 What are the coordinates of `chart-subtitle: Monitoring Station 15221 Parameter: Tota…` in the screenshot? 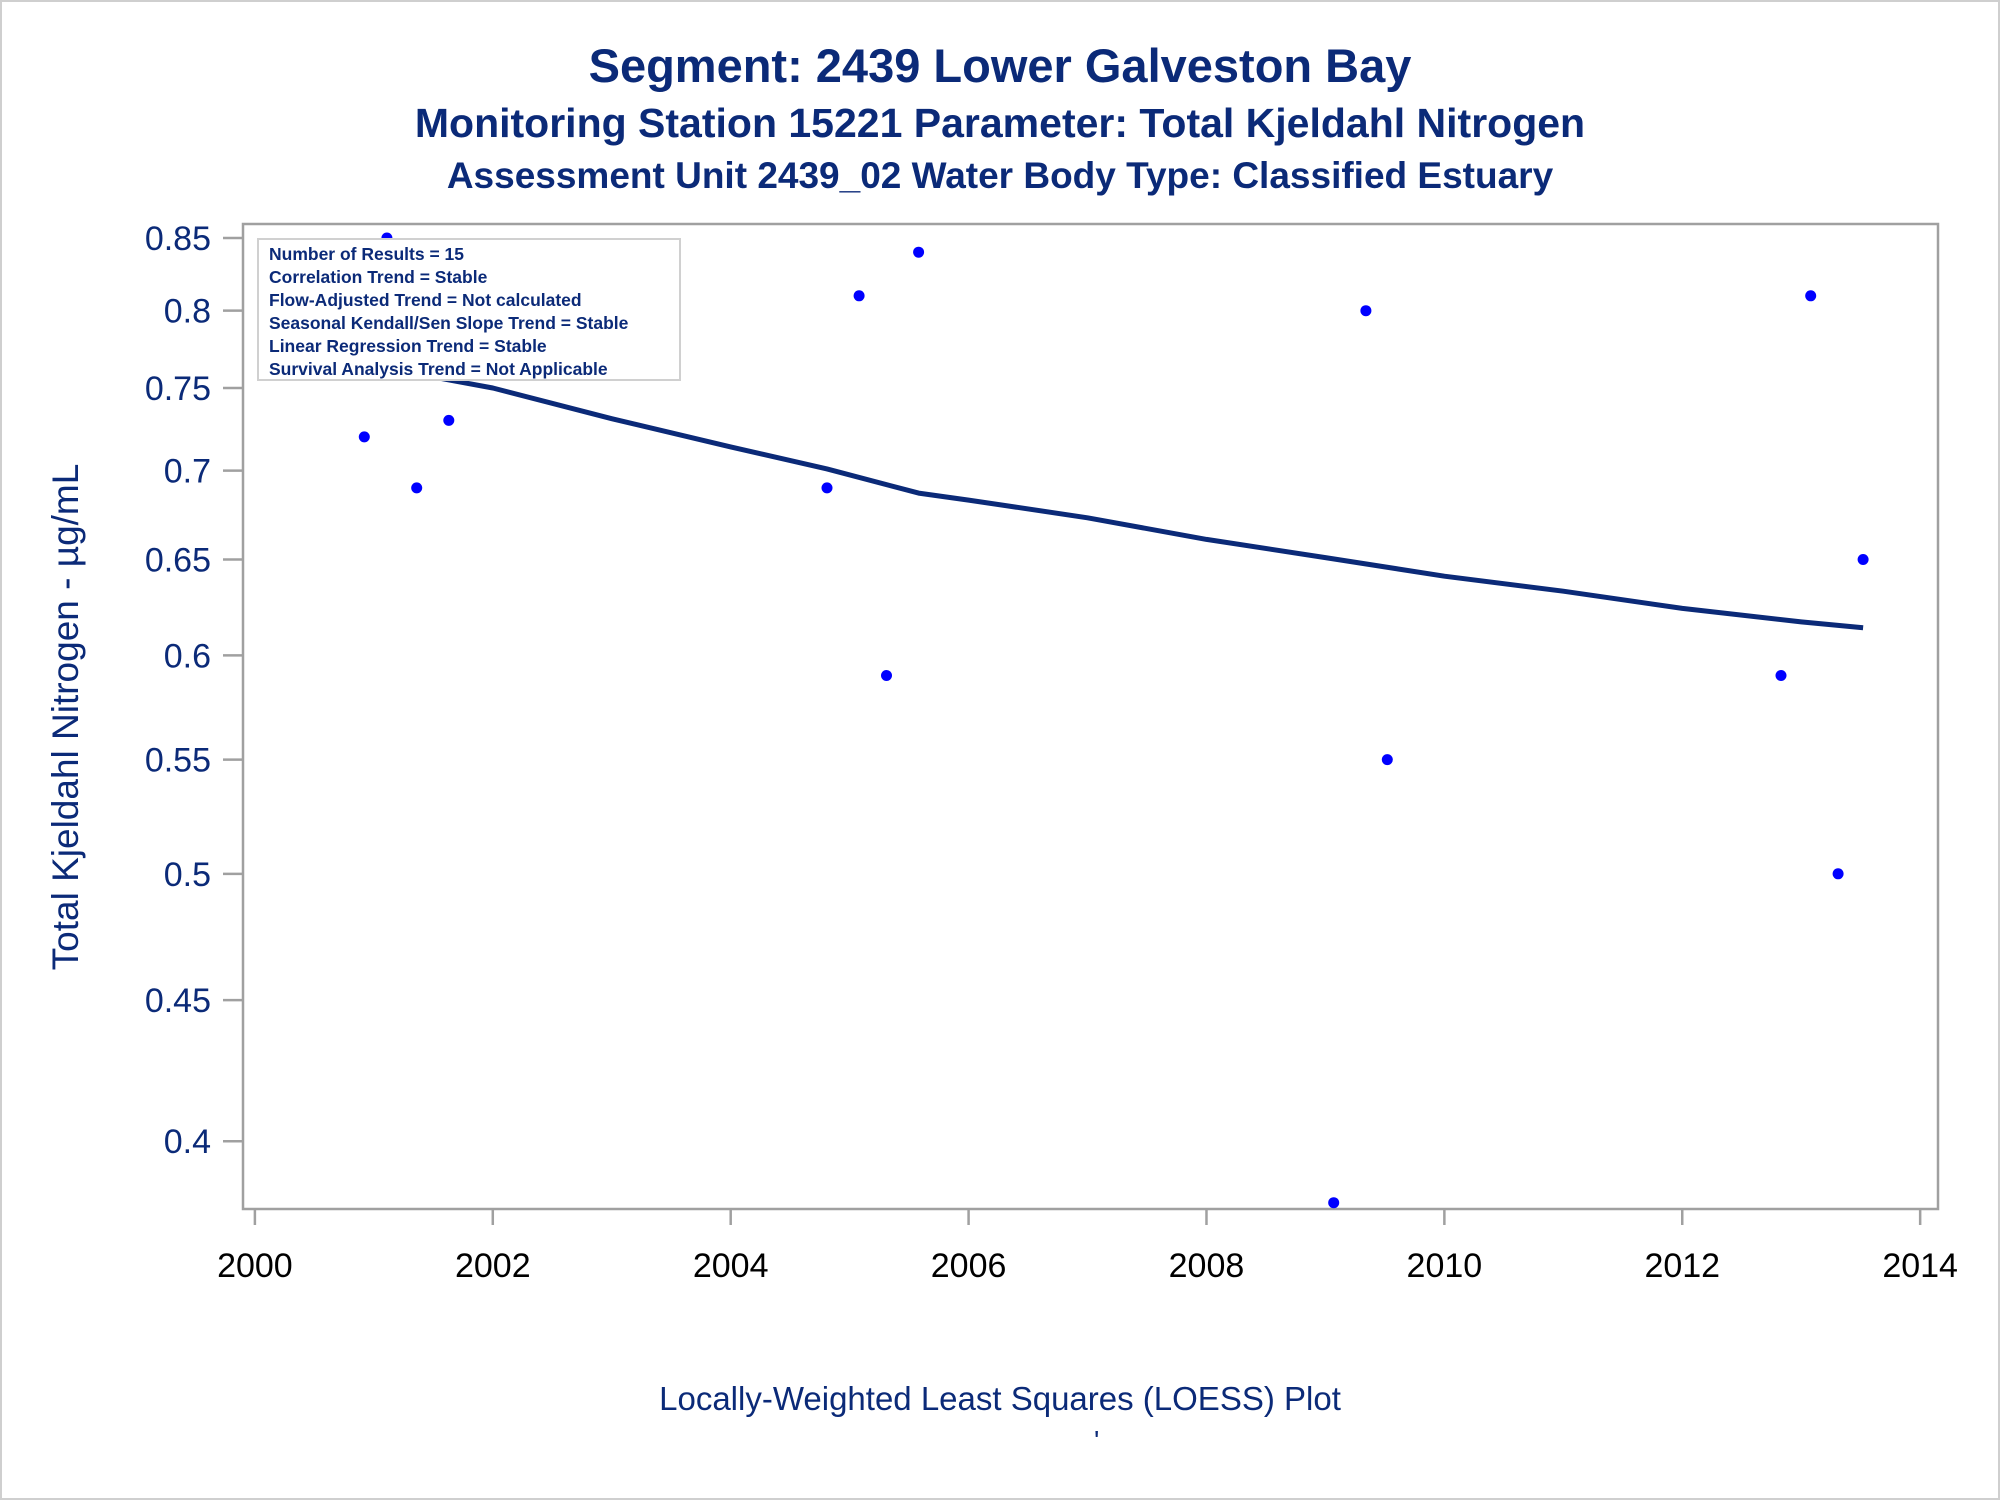 It's located at (1000, 123).